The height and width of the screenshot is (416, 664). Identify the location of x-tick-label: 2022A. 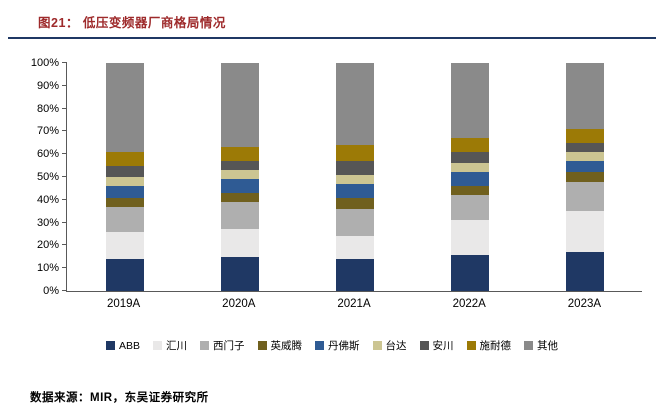
(469, 304).